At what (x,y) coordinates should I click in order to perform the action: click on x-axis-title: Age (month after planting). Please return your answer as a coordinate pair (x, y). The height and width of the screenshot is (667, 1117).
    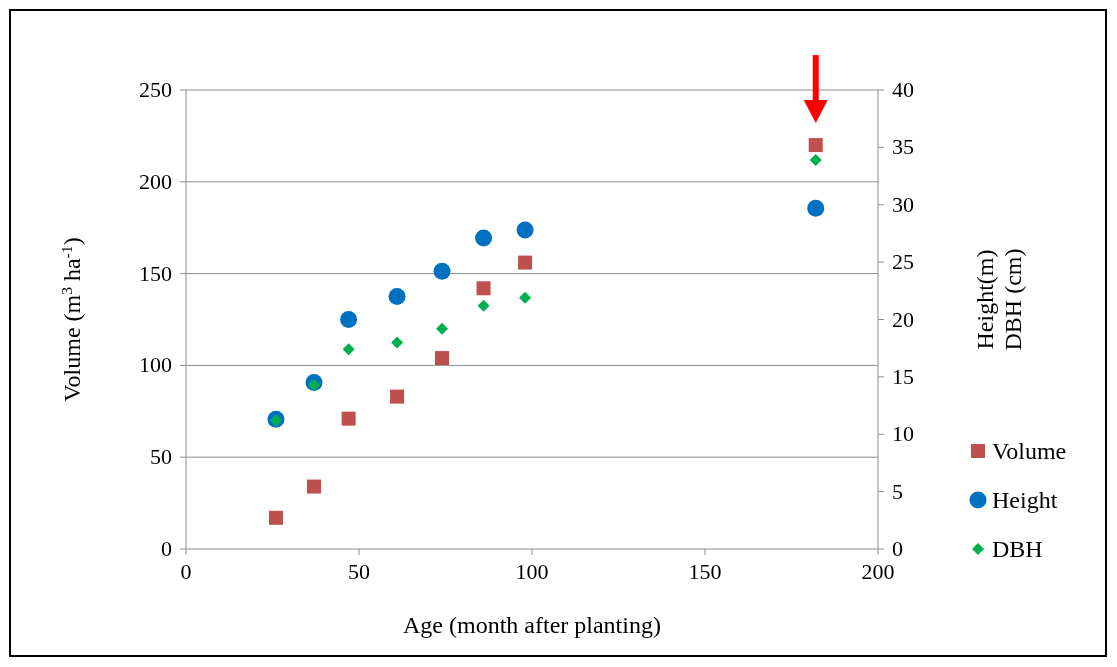
    Looking at the image, I should click on (532, 625).